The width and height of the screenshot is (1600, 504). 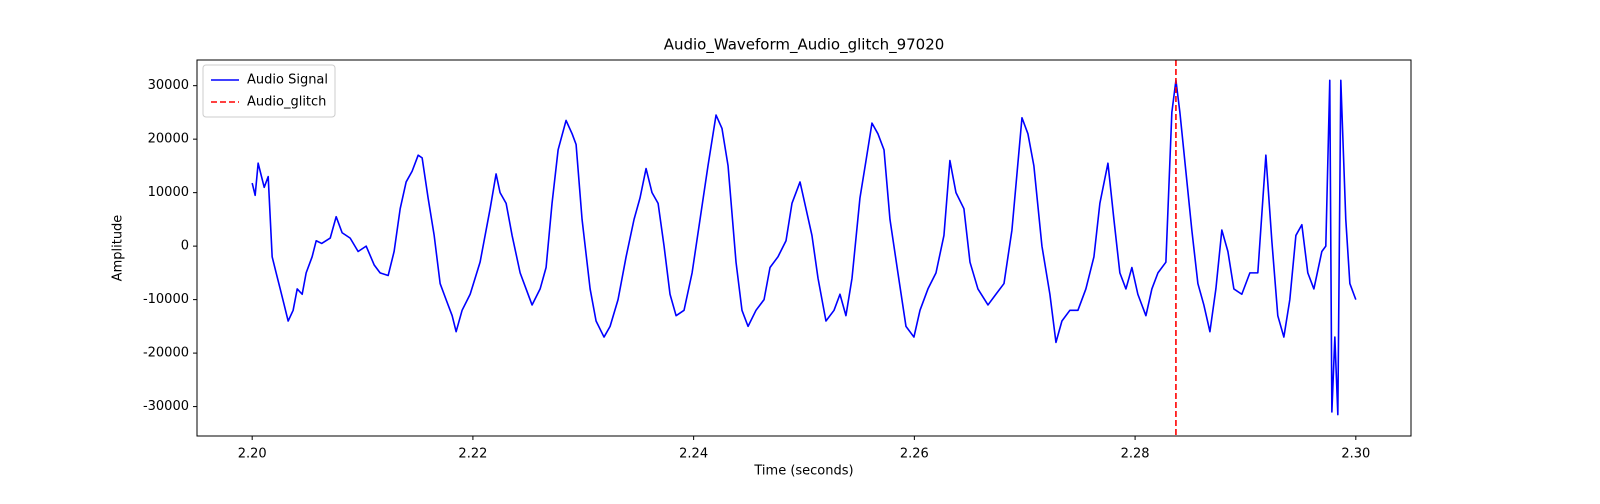 I want to click on x-tick-label: 2.30, so click(x=1355, y=454).